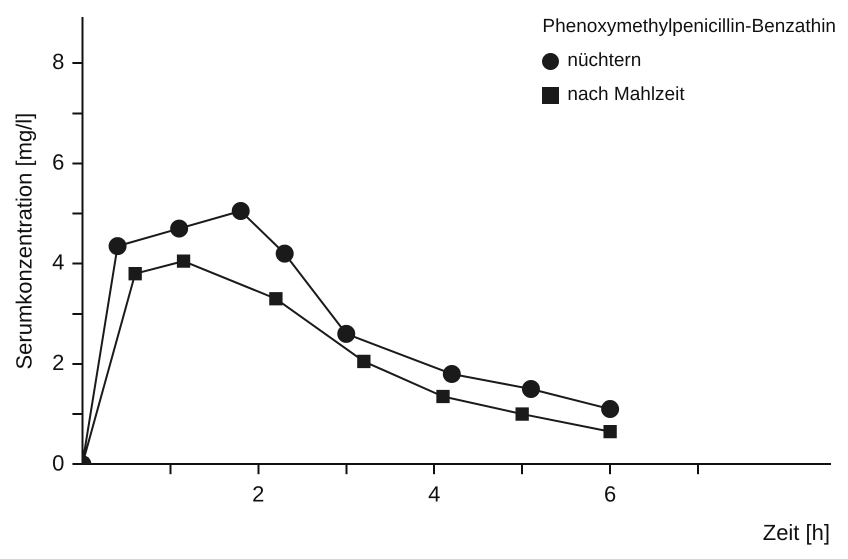 This screenshot has height=559, width=848. What do you see at coordinates (689, 27) in the screenshot?
I see `legend-title: Phenoxymethylpenicillin-Benzathin` at bounding box center [689, 27].